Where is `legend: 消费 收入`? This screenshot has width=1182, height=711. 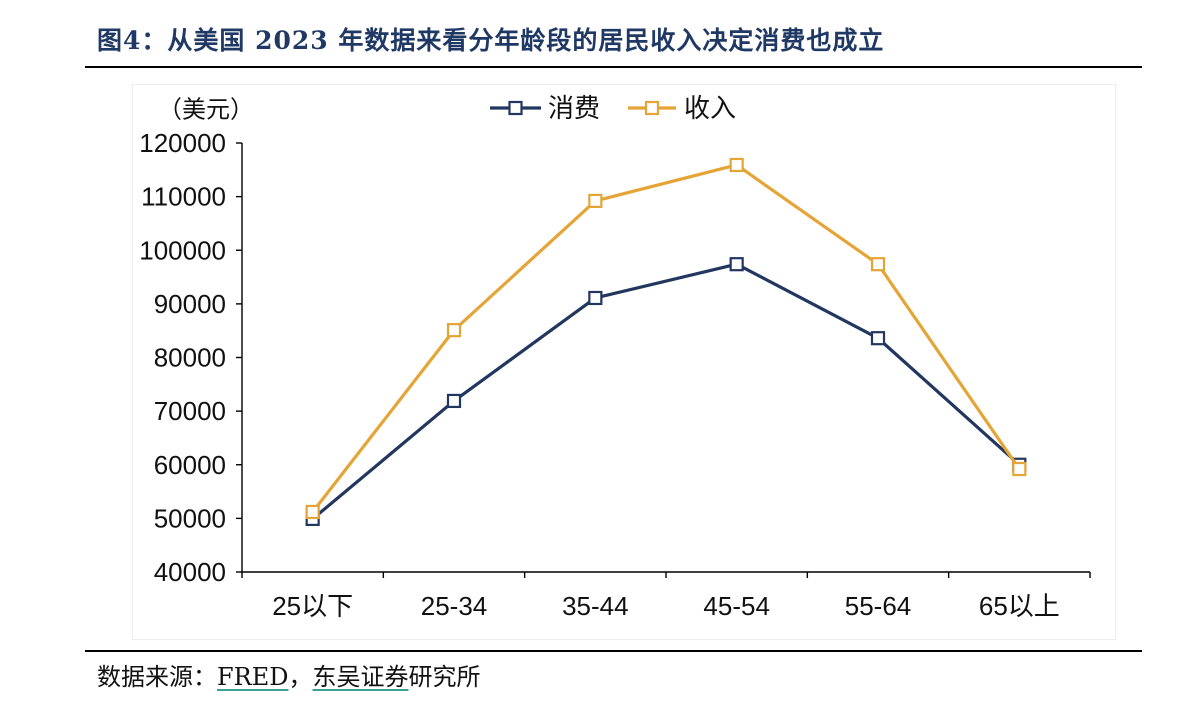 legend: 消费 收入 is located at coordinates (613, 108).